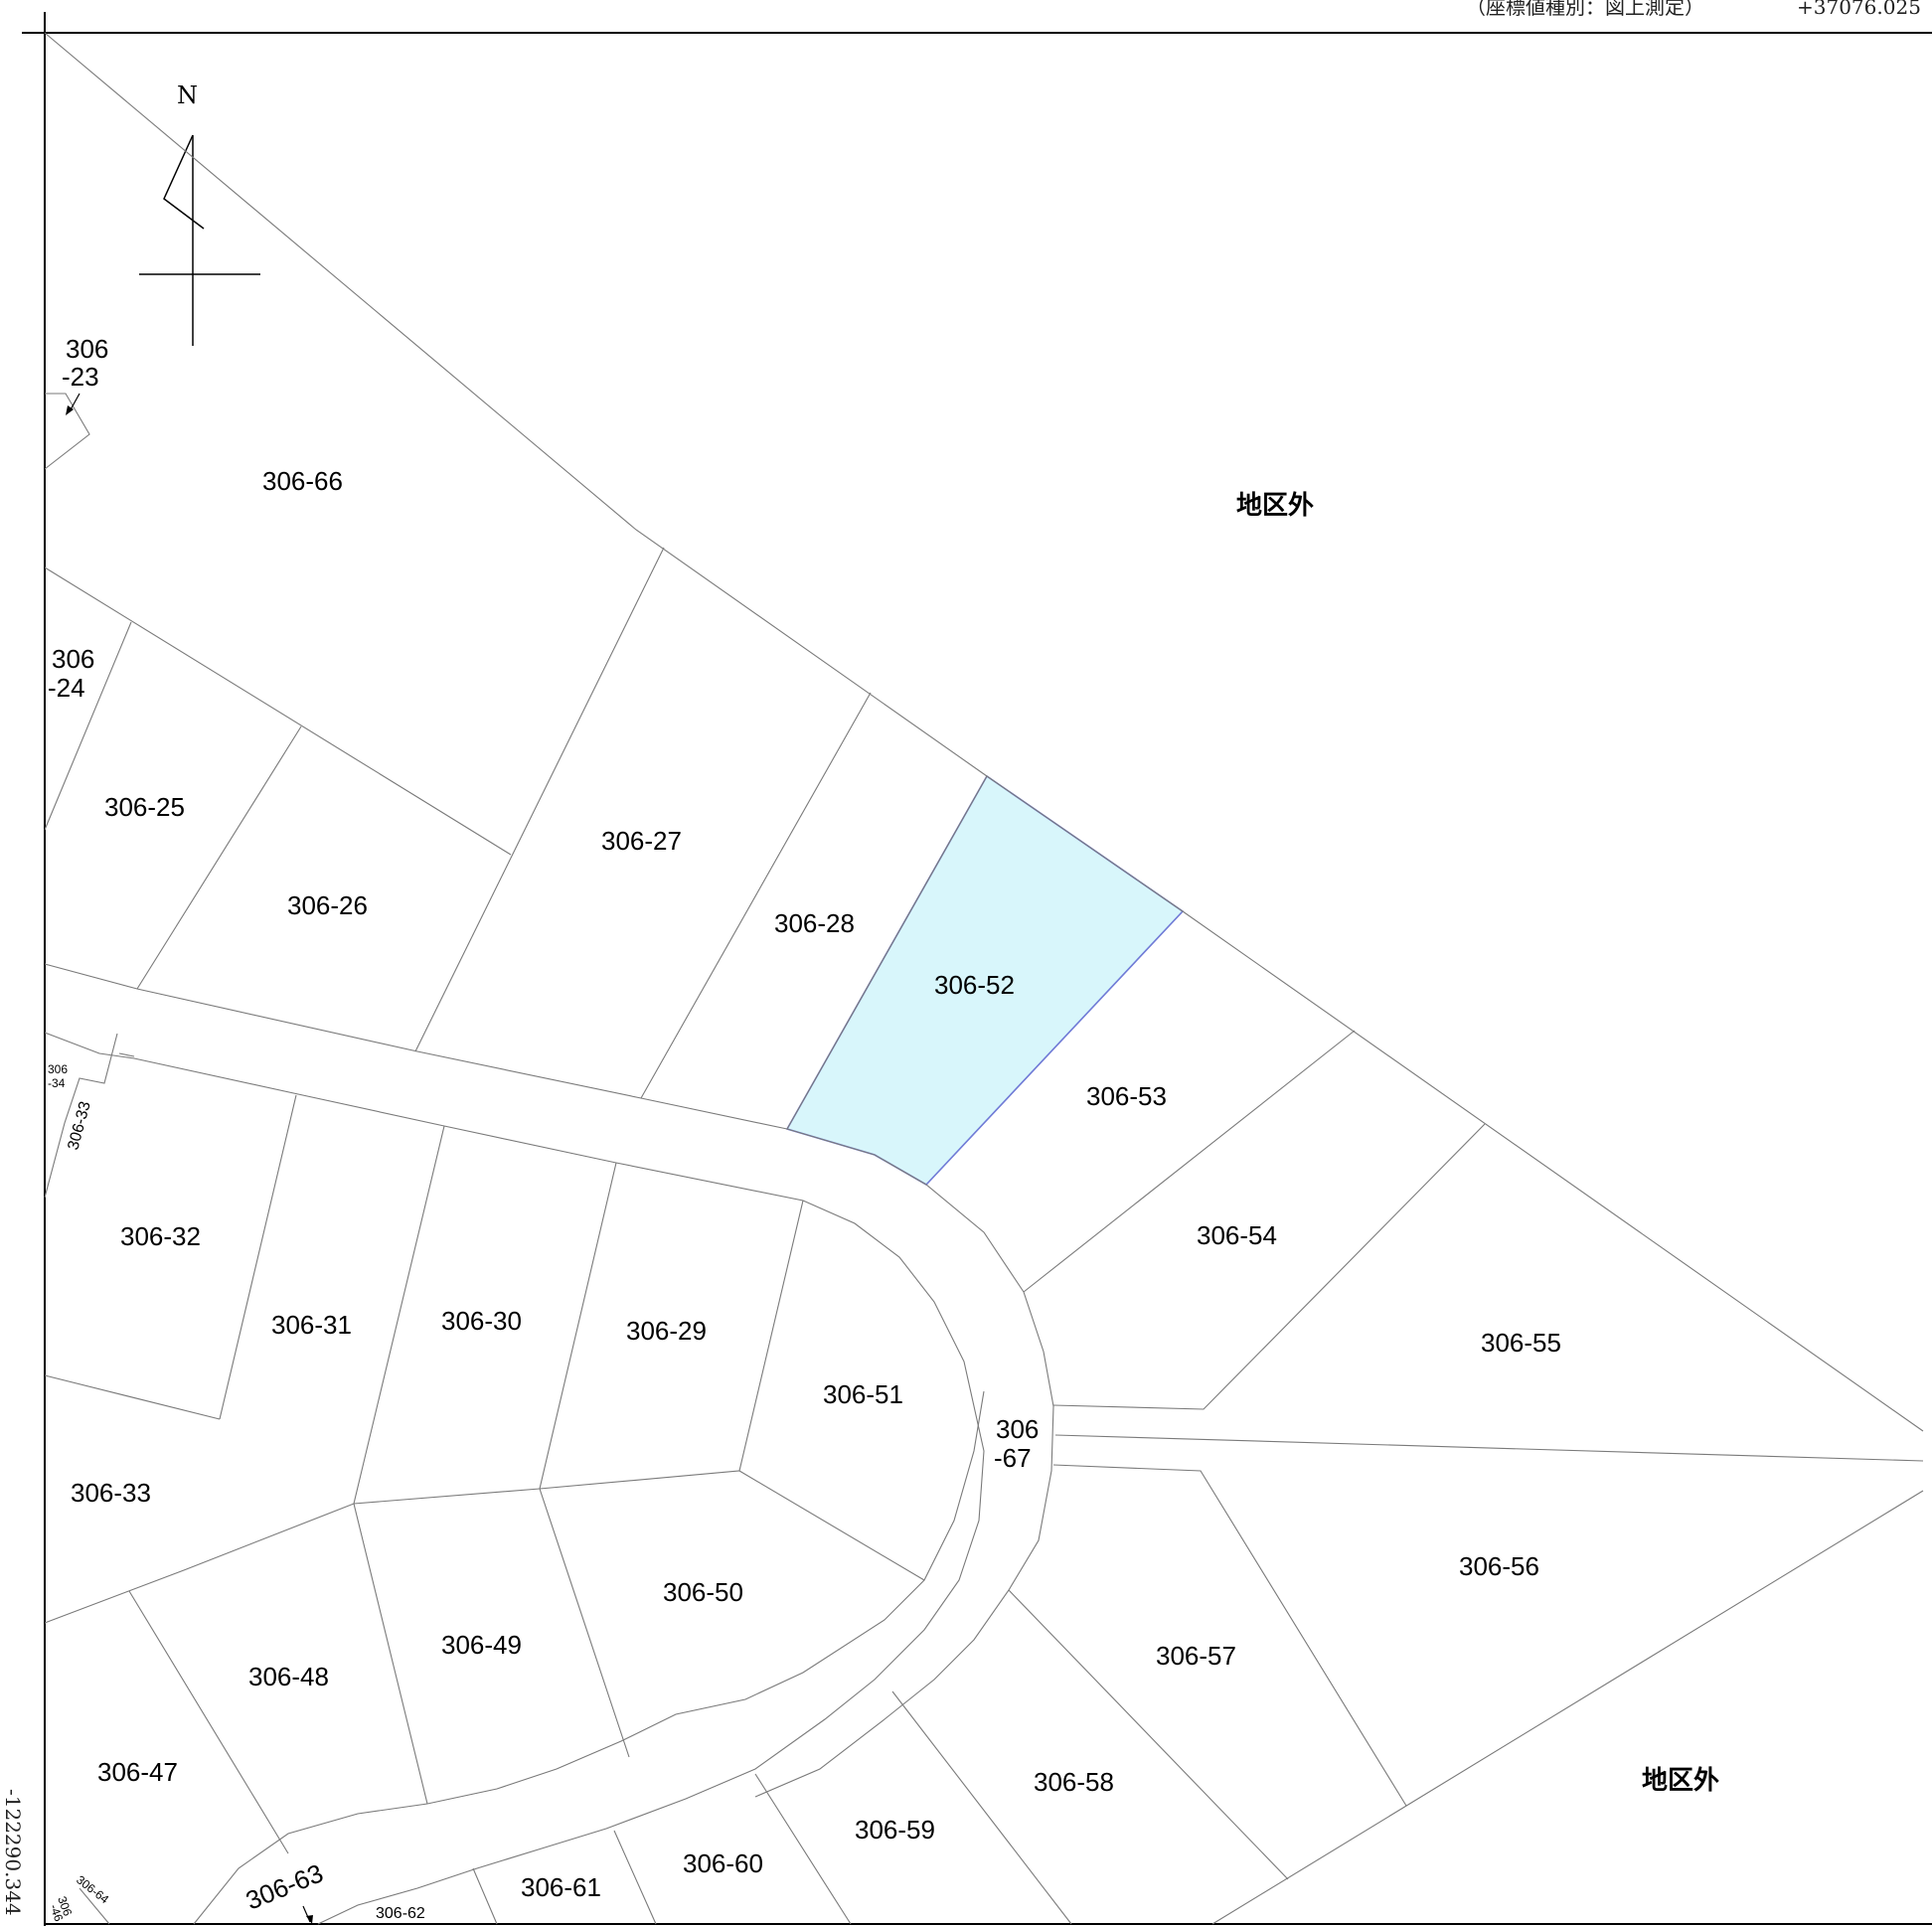  What do you see at coordinates (561, 1887) in the screenshot?
I see `parcel-label-306-61: 306-61` at bounding box center [561, 1887].